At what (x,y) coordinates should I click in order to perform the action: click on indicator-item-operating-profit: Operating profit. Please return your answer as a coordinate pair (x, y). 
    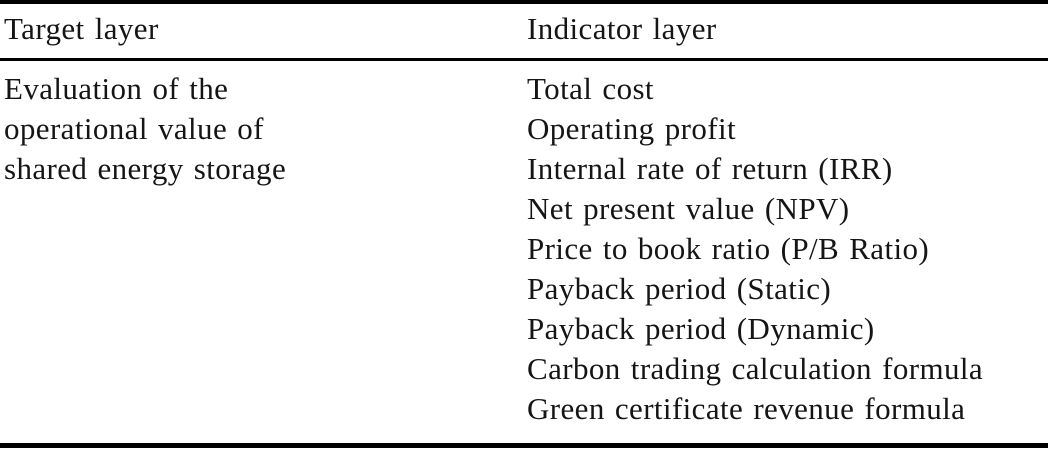
    Looking at the image, I should click on (631, 128).